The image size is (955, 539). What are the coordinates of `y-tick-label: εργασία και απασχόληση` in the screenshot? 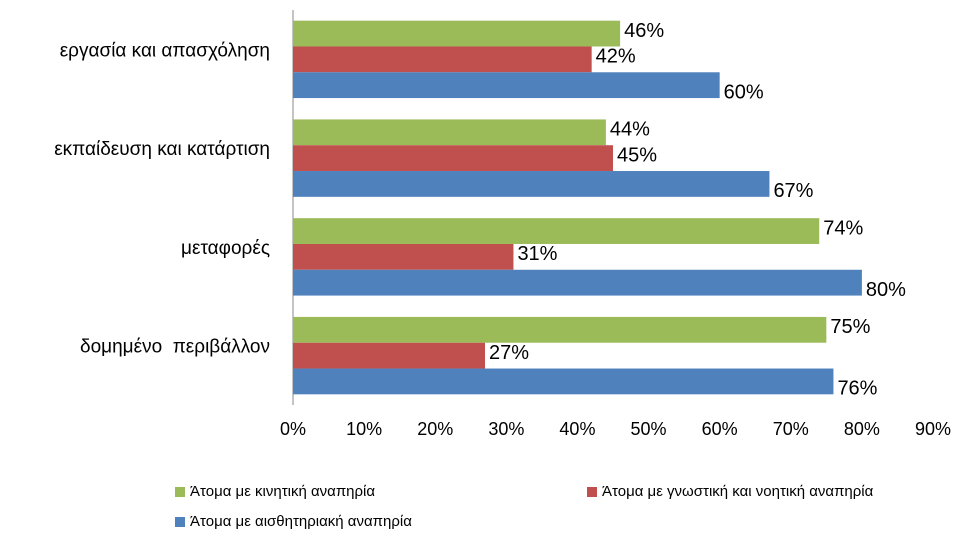 It's located at (165, 50).